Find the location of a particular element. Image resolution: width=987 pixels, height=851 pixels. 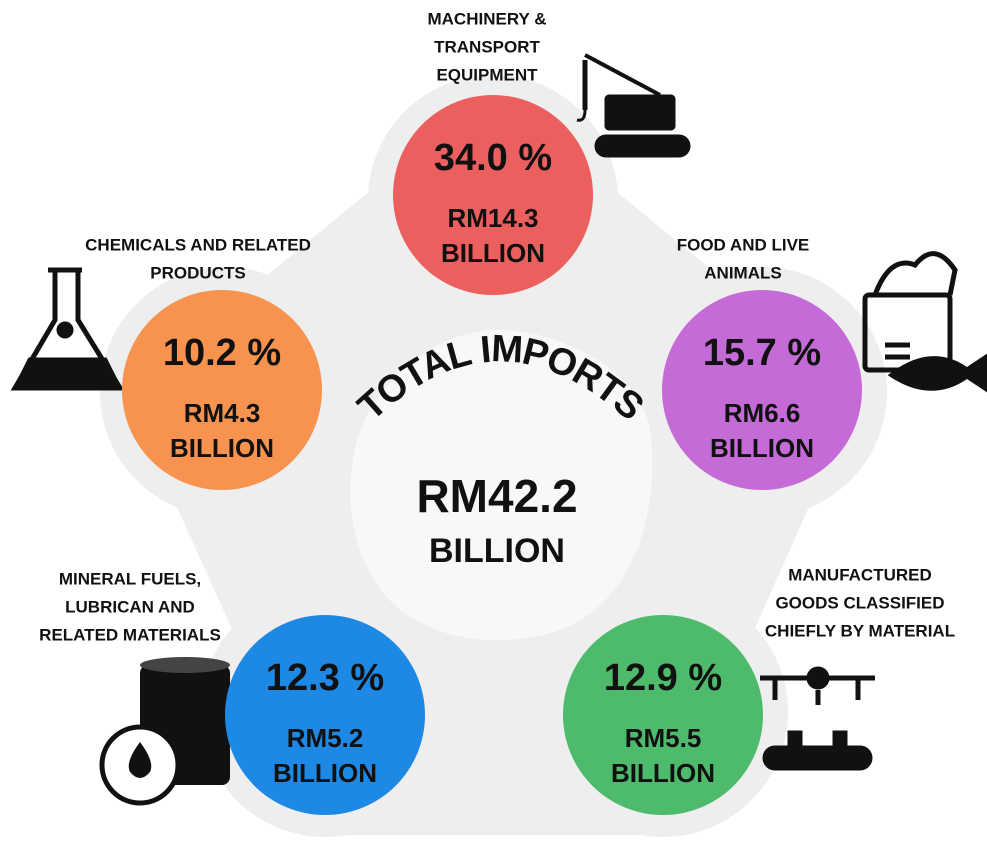

segment-percent: 10.2 % is located at coordinates (222, 353).